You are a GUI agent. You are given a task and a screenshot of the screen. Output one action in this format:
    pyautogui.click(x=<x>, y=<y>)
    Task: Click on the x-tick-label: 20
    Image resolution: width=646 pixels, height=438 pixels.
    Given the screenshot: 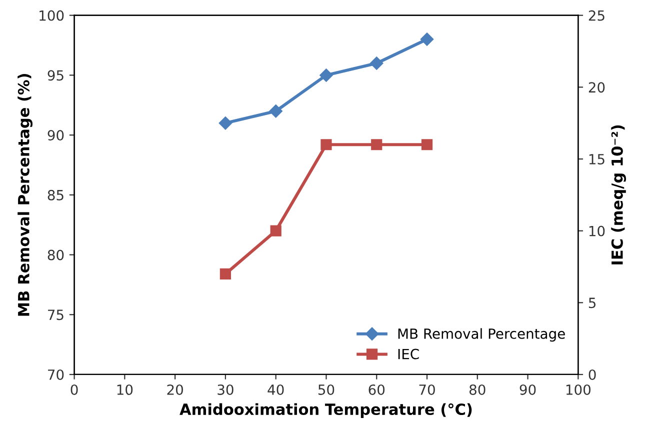 What is the action you would take?
    pyautogui.click(x=175, y=389)
    